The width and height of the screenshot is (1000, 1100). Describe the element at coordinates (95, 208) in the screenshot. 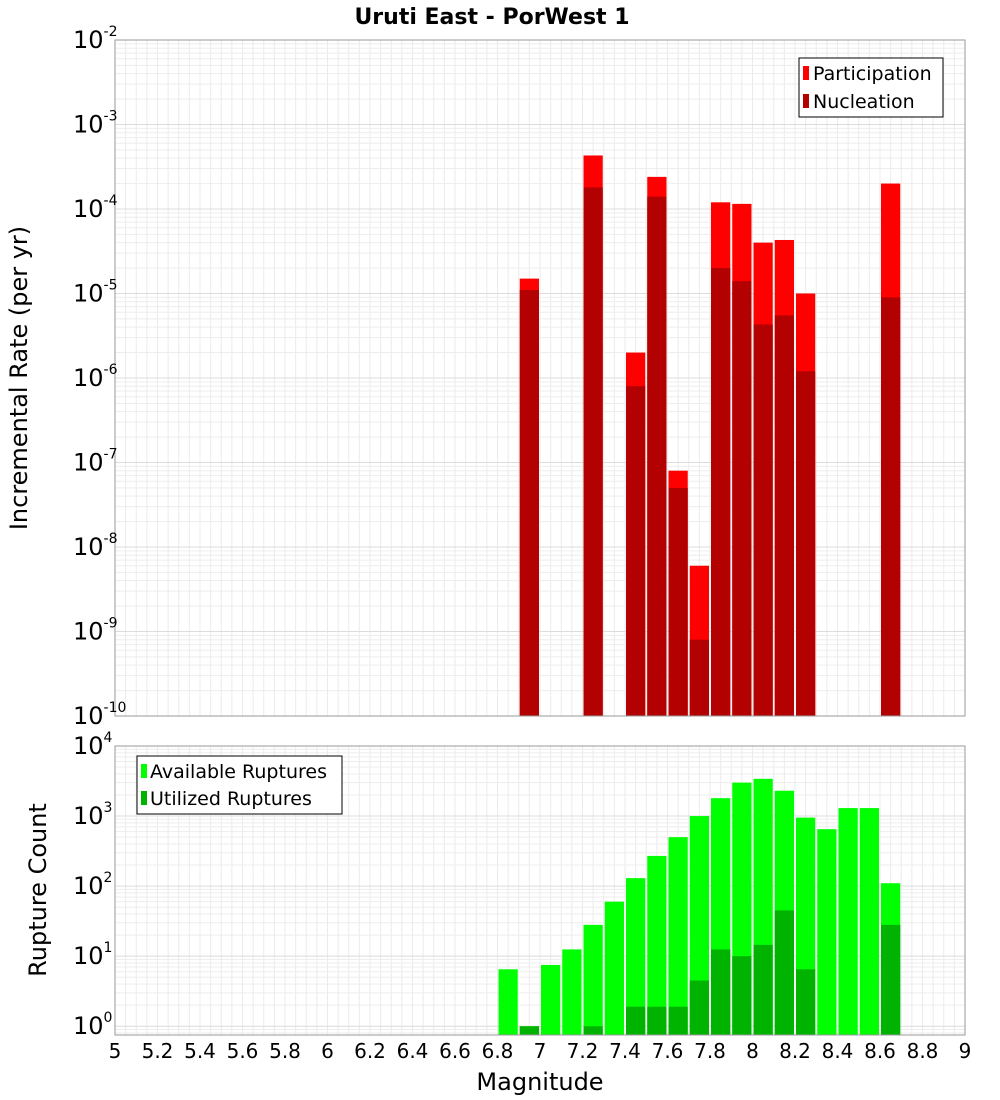

I see `y-tick-label: 10⁻⁴` at that location.